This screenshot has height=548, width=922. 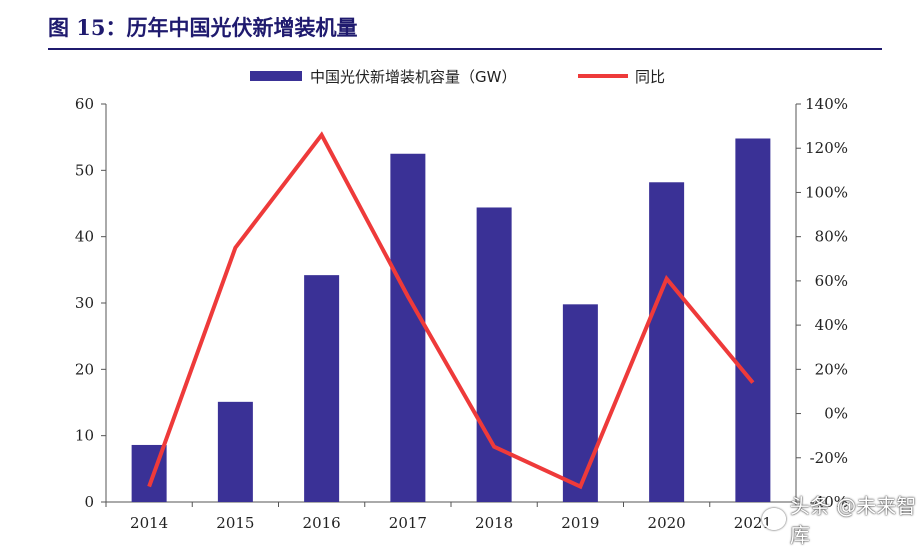 What do you see at coordinates (826, 148) in the screenshot?
I see `right-tick-label: 120%` at bounding box center [826, 148].